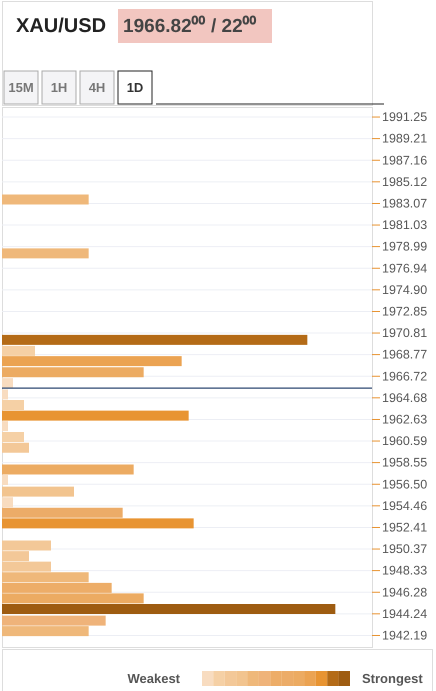 Image resolution: width=436 pixels, height=691 pixels. What do you see at coordinates (405, 635) in the screenshot?
I see `y-tick-label: 1942.19` at bounding box center [405, 635].